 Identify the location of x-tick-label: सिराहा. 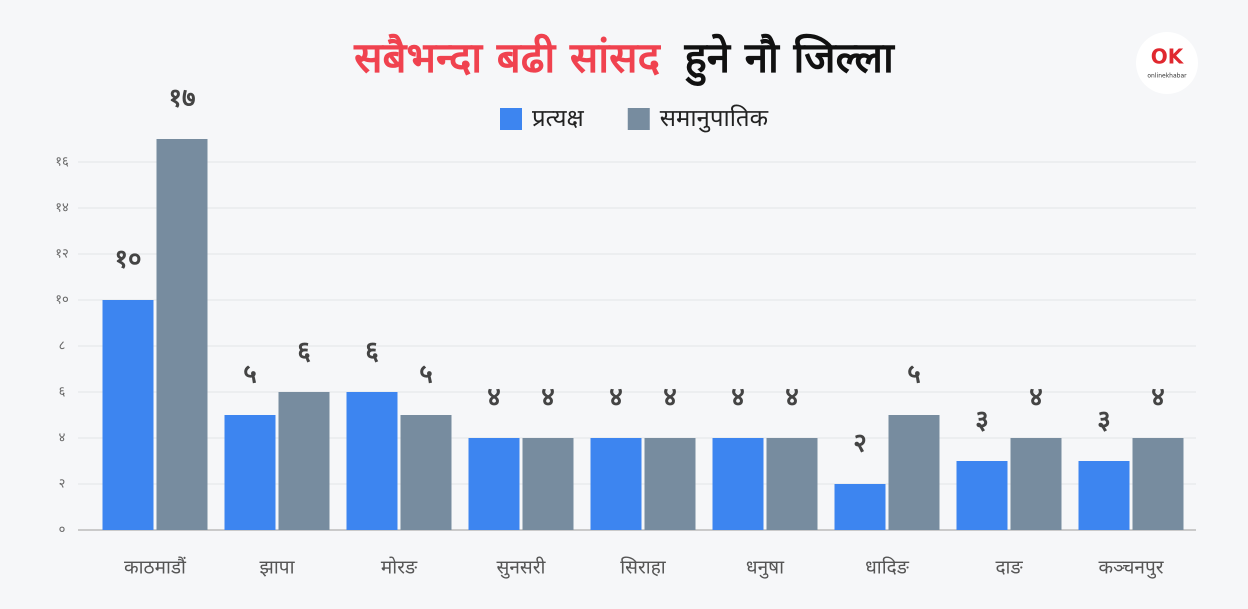
(643, 567).